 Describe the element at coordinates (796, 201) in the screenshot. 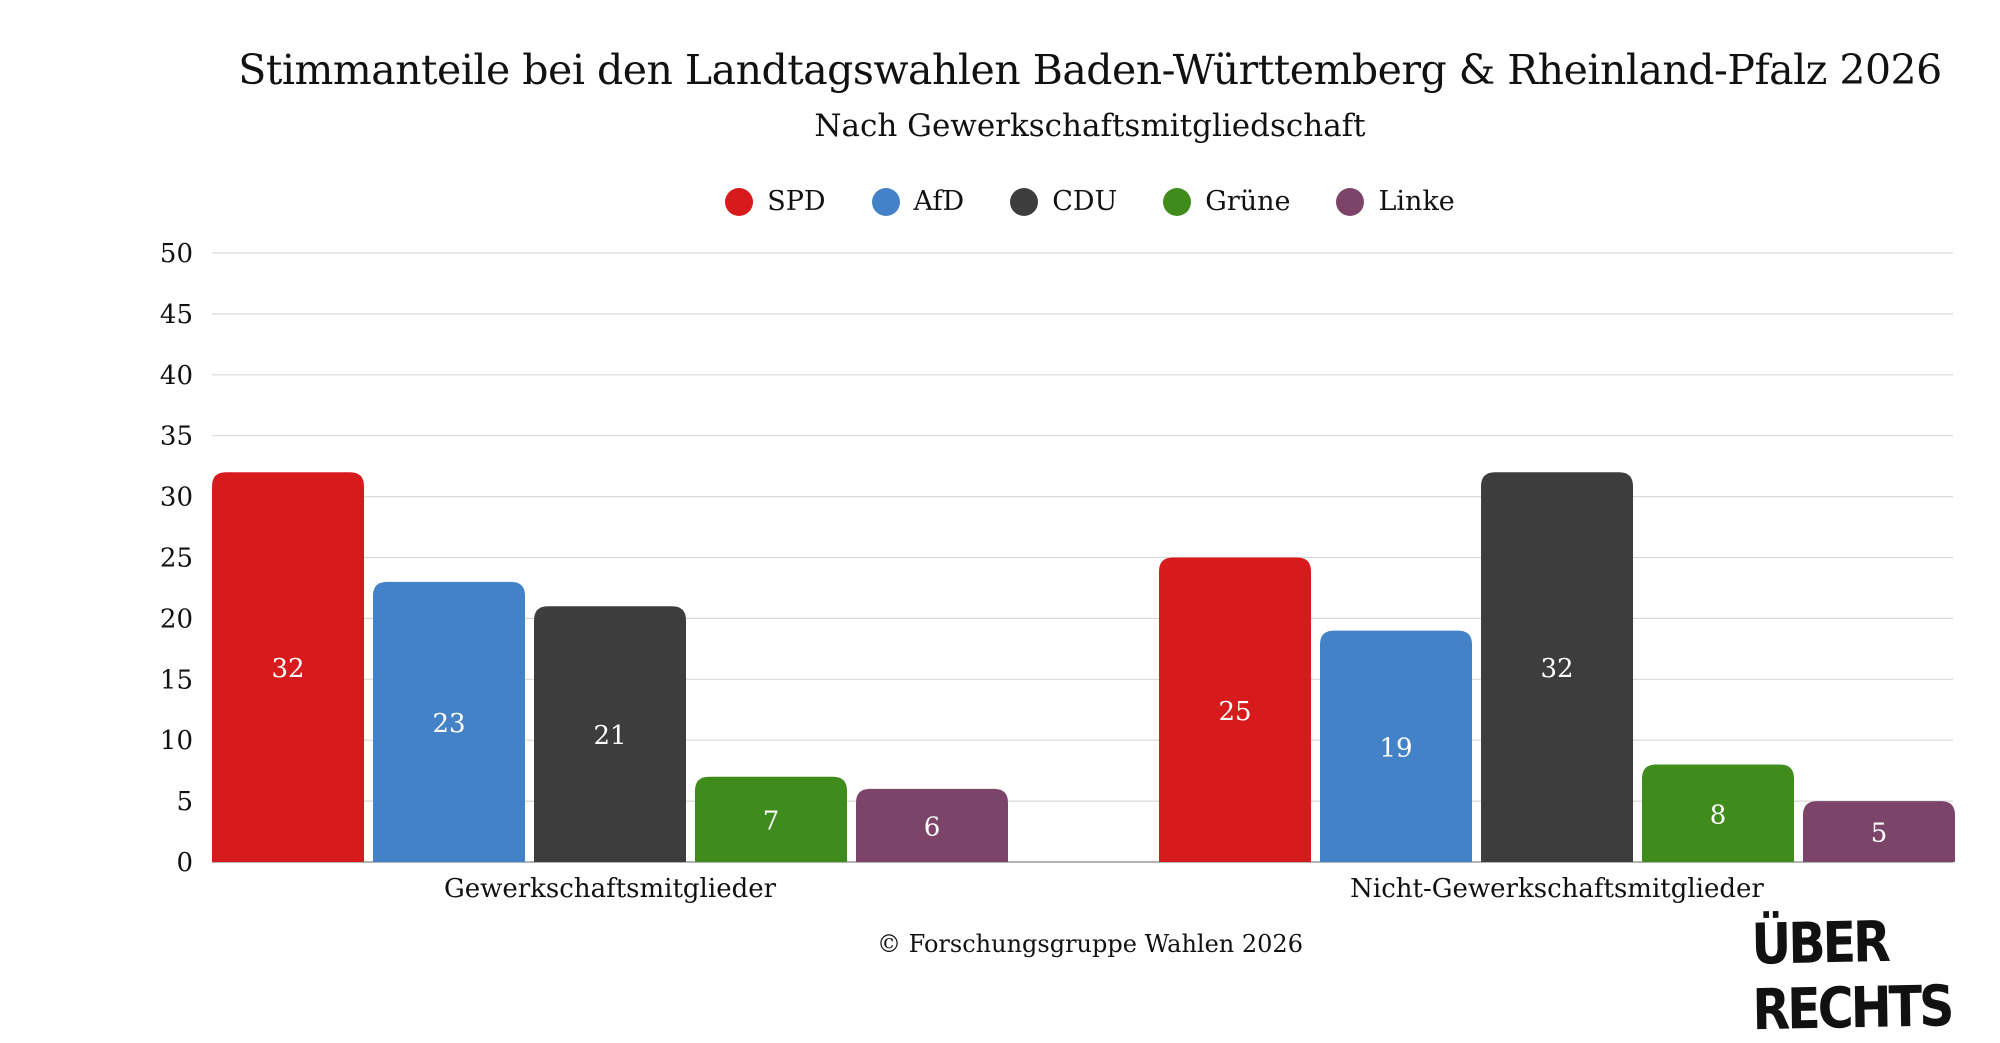

I see `legend-label-spd: SPD` at that location.